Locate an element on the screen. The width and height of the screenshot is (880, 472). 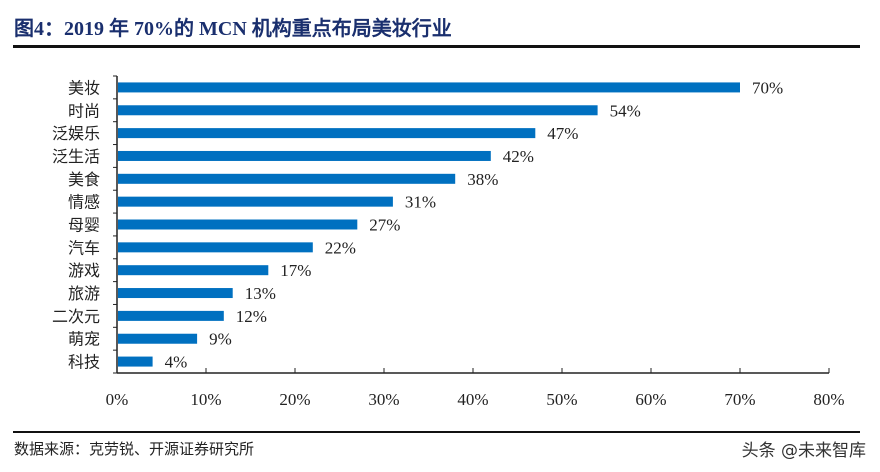
data-label: 54% is located at coordinates (625, 110).